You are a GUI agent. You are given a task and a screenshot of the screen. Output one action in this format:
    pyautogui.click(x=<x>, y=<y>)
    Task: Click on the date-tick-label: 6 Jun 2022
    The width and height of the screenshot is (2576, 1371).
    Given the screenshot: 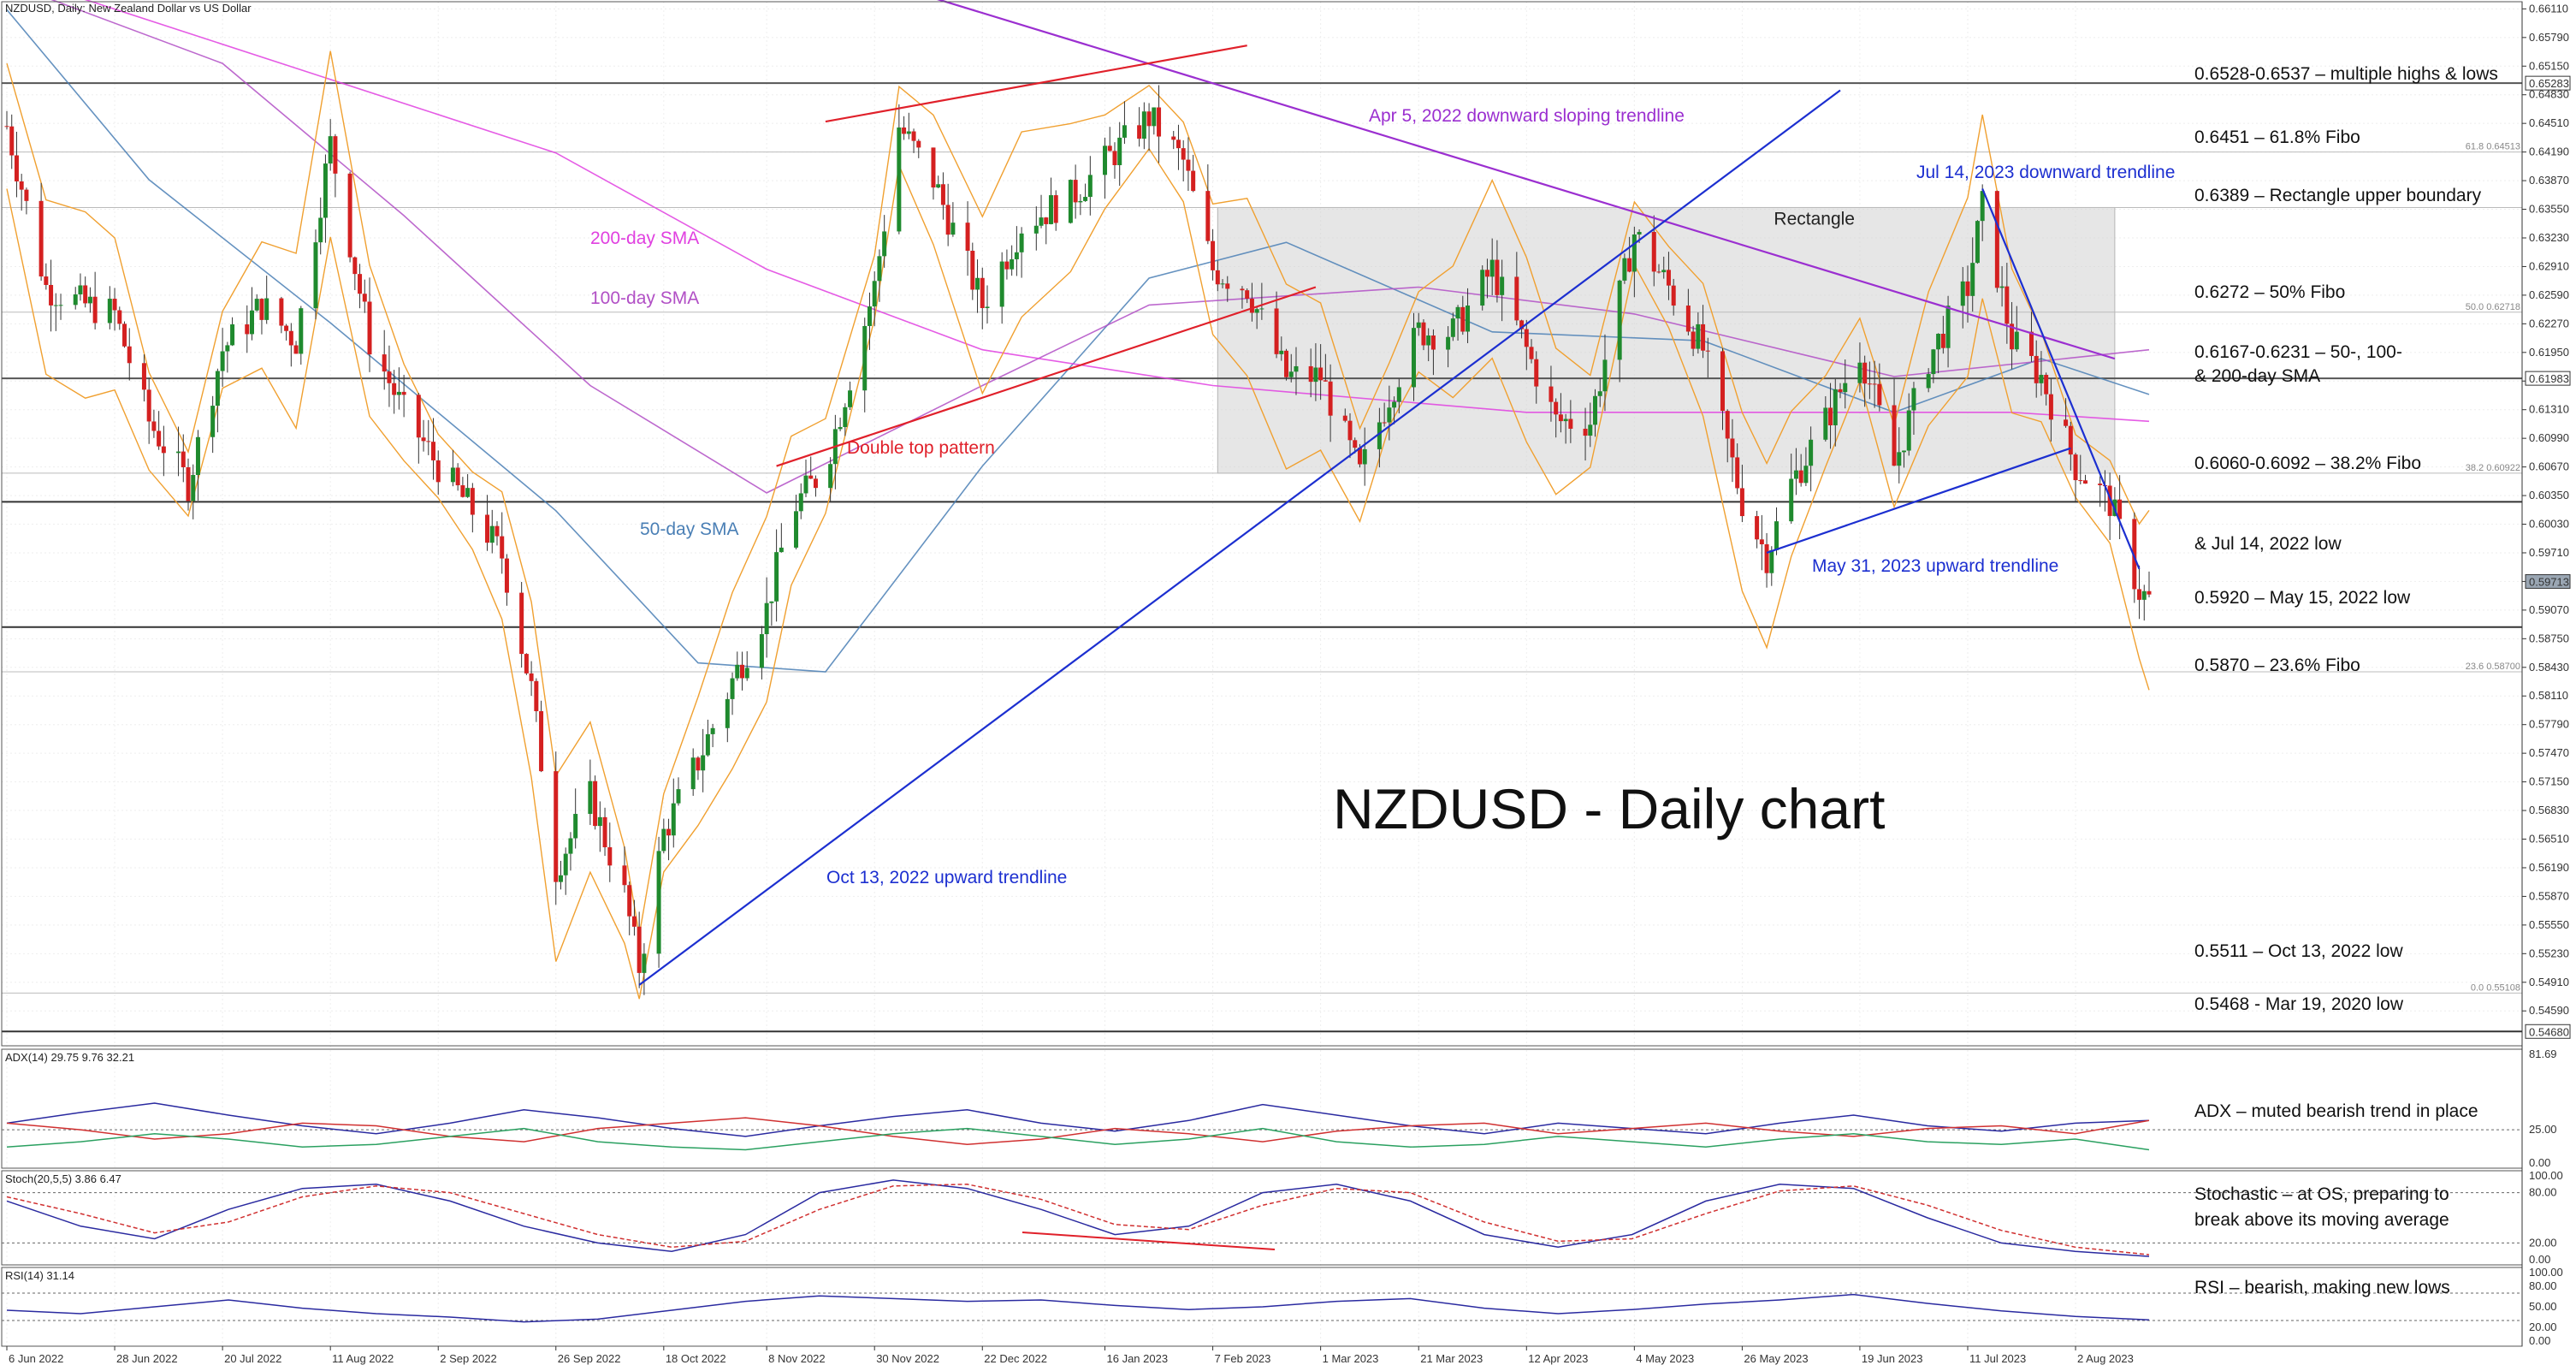 What is the action you would take?
    pyautogui.click(x=36, y=1358)
    